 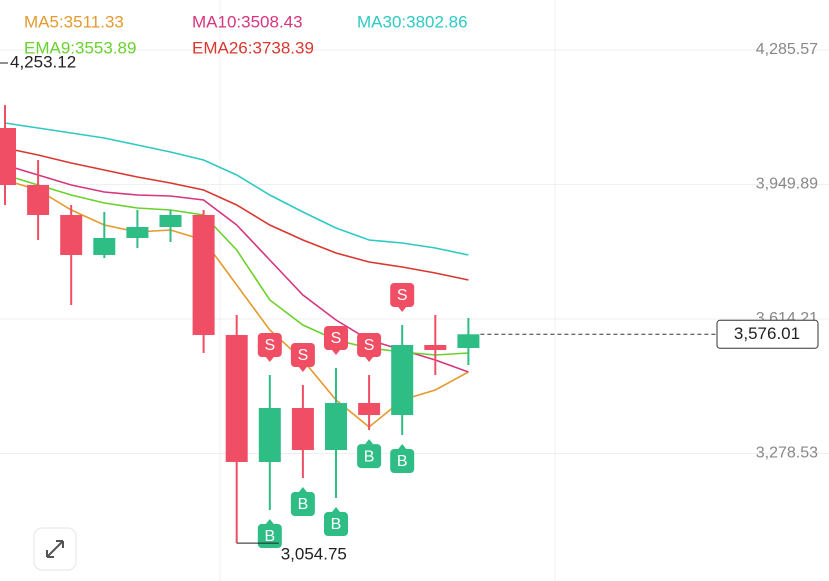 What do you see at coordinates (787, 184) in the screenshot?
I see `y-tick-label: 3,949.89` at bounding box center [787, 184].